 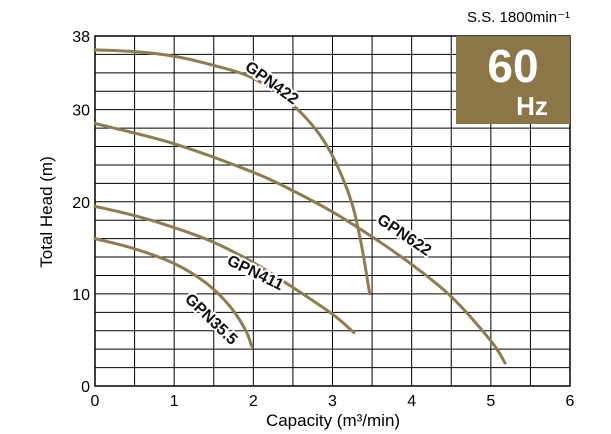 What do you see at coordinates (81, 37) in the screenshot?
I see `y-tick-label: 38` at bounding box center [81, 37].